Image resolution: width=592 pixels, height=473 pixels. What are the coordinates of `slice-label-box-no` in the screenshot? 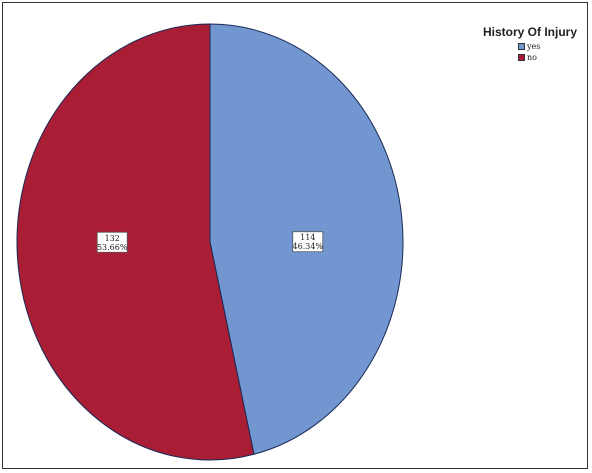 It's located at (112, 242).